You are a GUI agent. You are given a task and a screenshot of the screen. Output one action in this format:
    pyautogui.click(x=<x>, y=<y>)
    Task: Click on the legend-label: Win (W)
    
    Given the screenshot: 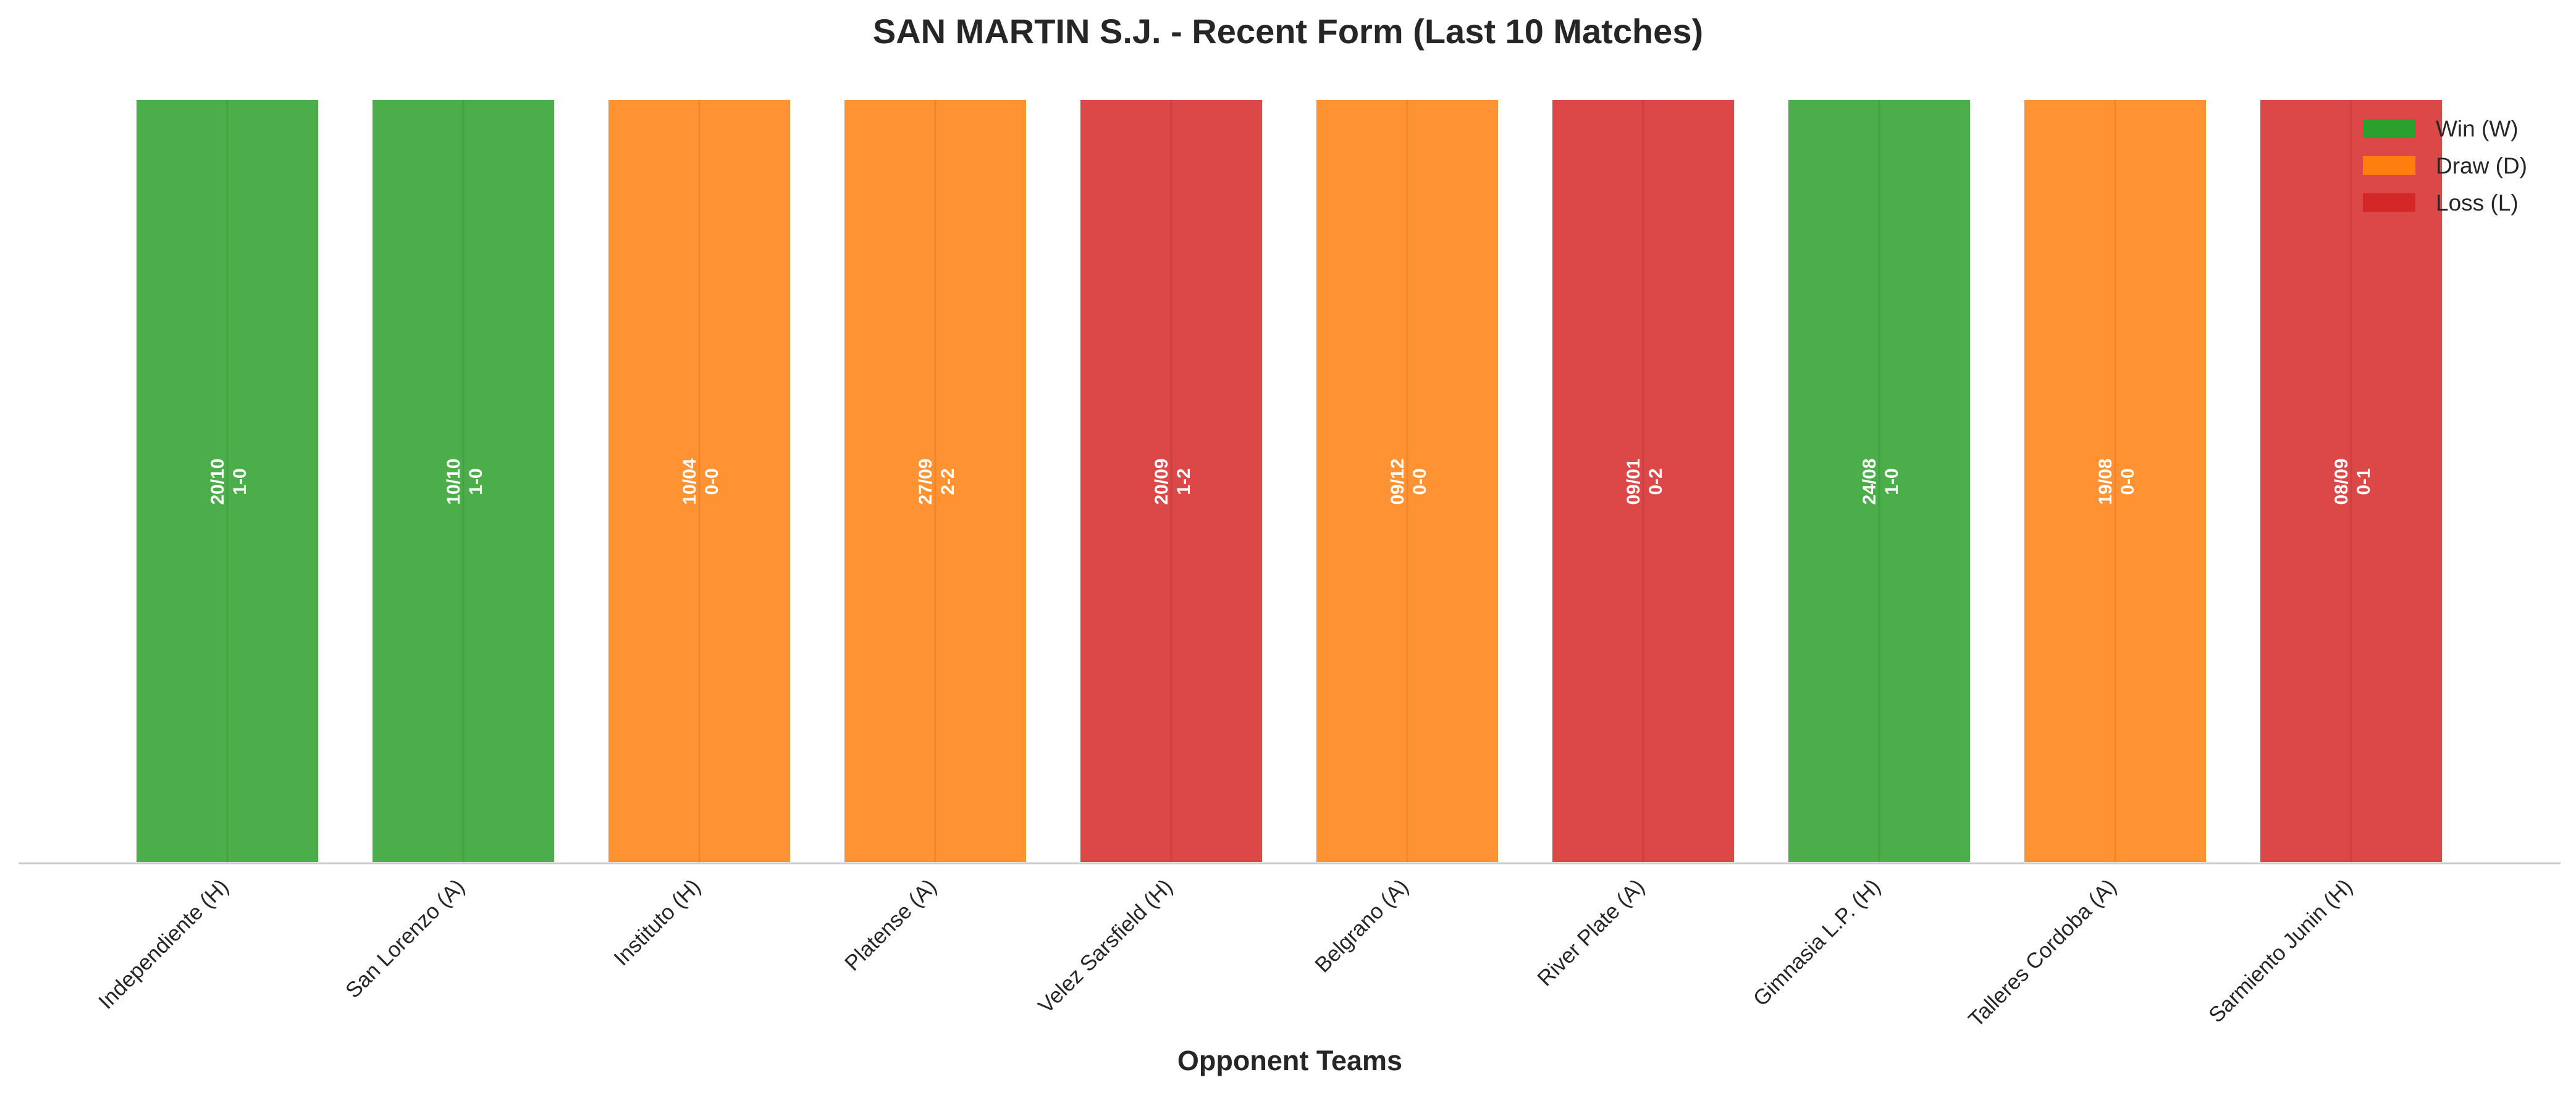 What is the action you would take?
    pyautogui.click(x=2477, y=128)
    